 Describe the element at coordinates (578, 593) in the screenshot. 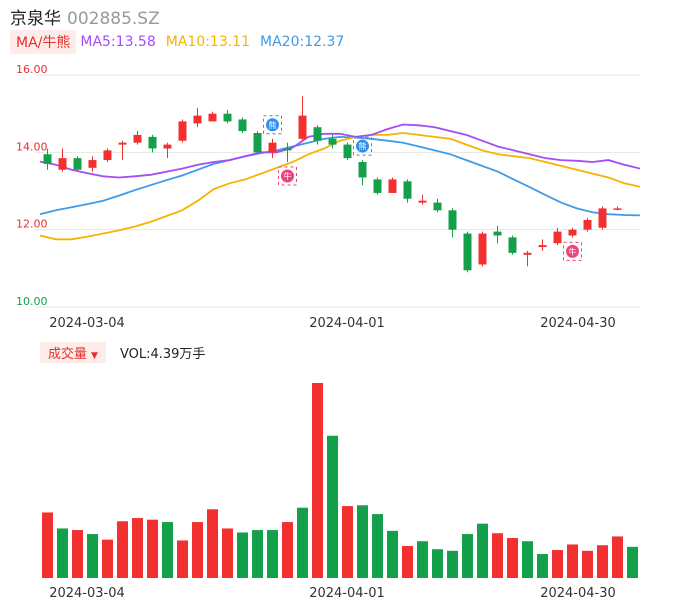

I see `volume-x-tick-label: 2024-04-30` at that location.